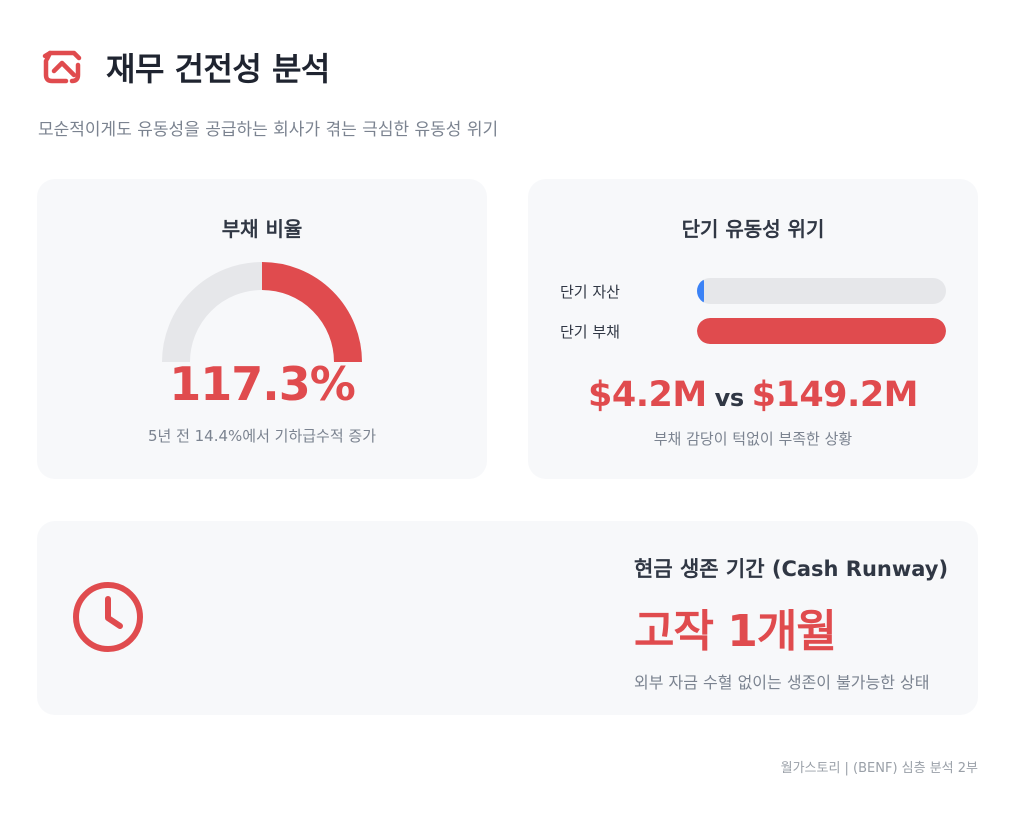 The width and height of the screenshot is (1024, 822). I want to click on short-term-liabilities-bar, so click(821, 331).